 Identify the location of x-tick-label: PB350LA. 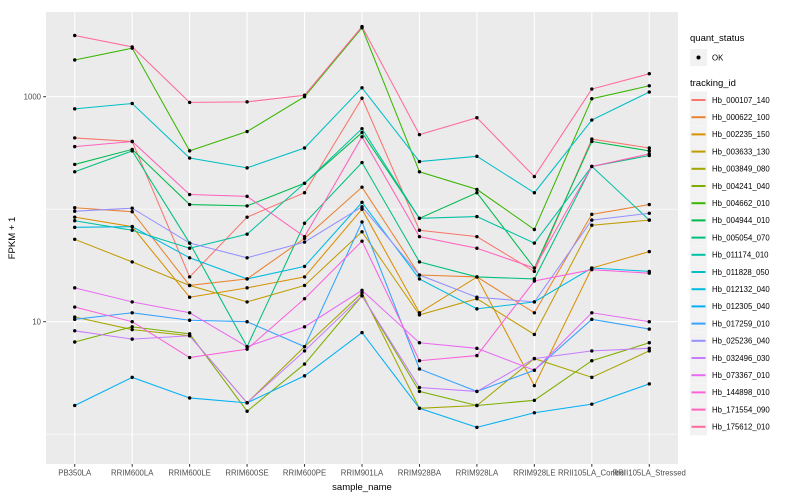
(75, 473).